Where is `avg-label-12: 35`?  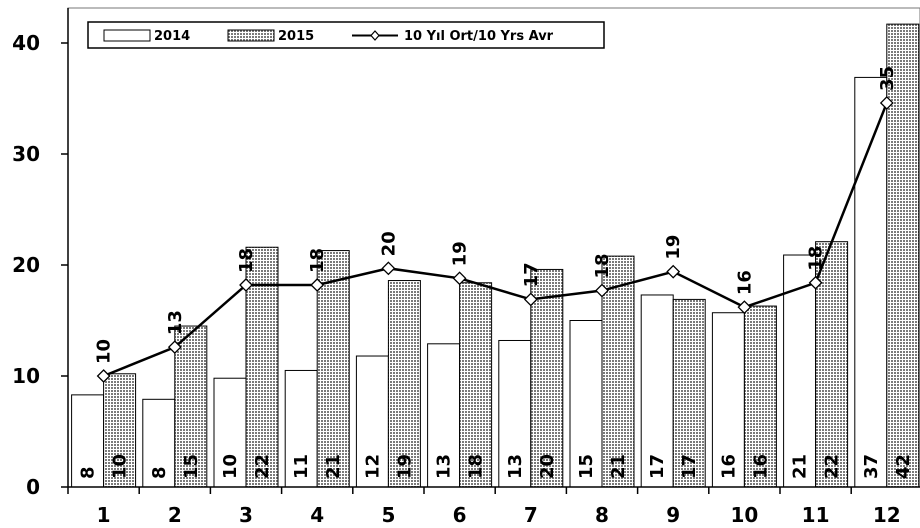
avg-label-12: 35 is located at coordinates (887, 78).